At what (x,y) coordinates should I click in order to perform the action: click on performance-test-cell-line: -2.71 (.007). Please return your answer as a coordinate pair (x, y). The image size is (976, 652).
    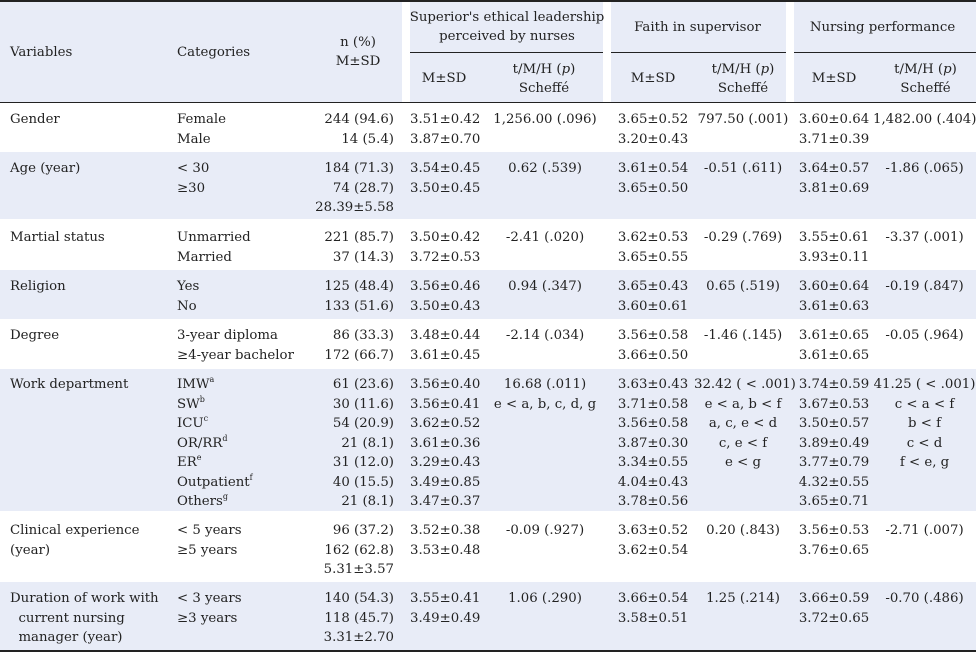
    Looking at the image, I should click on (924, 531).